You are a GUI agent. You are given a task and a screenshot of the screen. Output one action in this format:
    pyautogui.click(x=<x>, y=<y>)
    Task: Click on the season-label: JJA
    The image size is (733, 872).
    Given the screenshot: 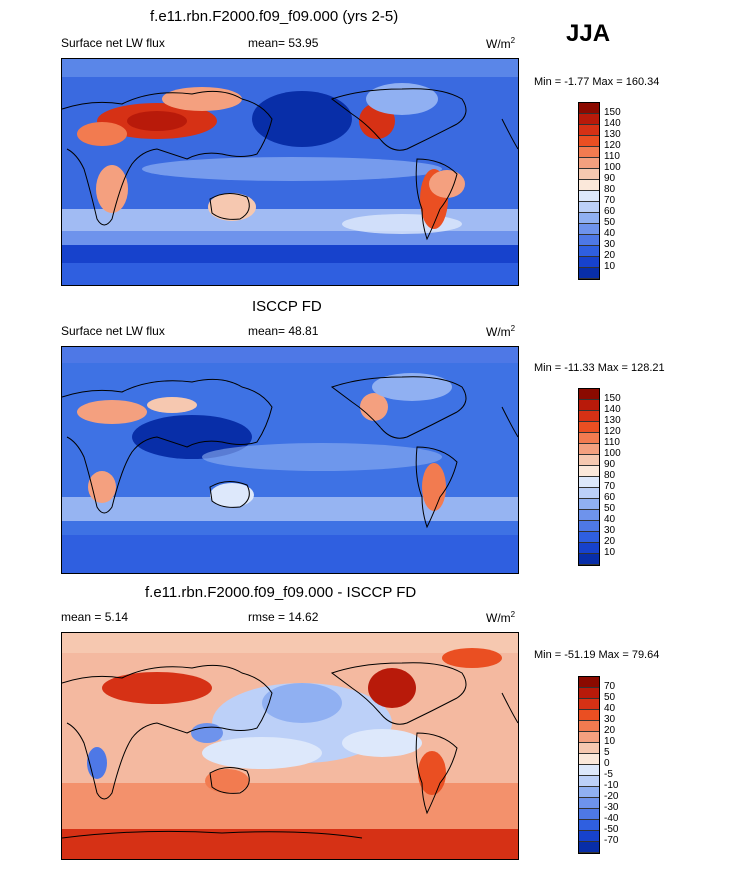 What is the action you would take?
    pyautogui.click(x=588, y=33)
    